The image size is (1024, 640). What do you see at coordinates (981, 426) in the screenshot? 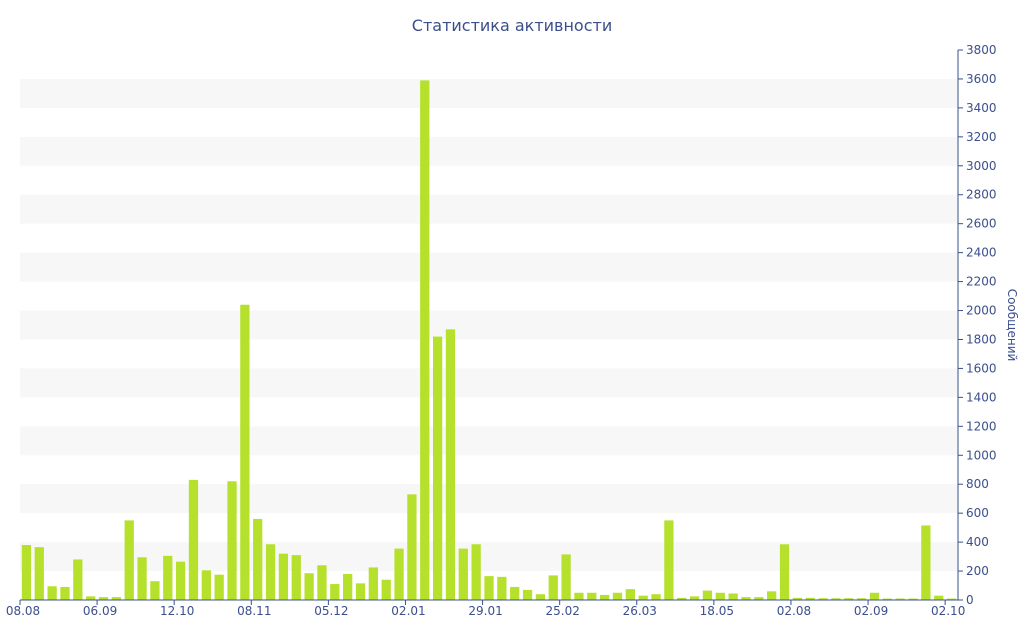
I see `y-tick-label: 1200` at bounding box center [981, 426].